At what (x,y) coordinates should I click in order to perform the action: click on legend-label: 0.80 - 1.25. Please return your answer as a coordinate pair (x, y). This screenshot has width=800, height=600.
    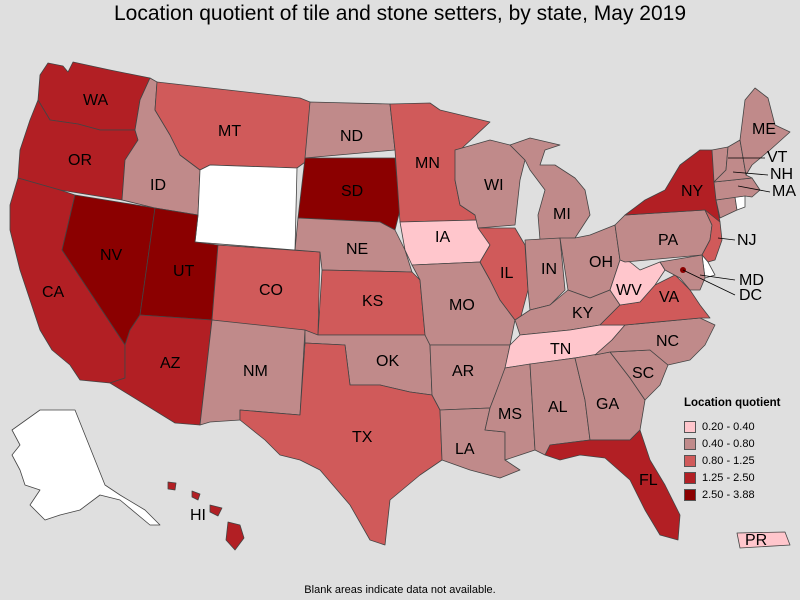
    Looking at the image, I should click on (728, 460).